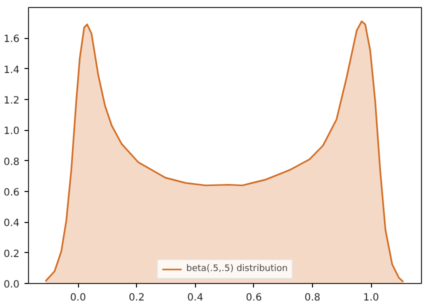  Describe the element at coordinates (136, 297) in the screenshot. I see `x-tick-label: 0.2` at that location.